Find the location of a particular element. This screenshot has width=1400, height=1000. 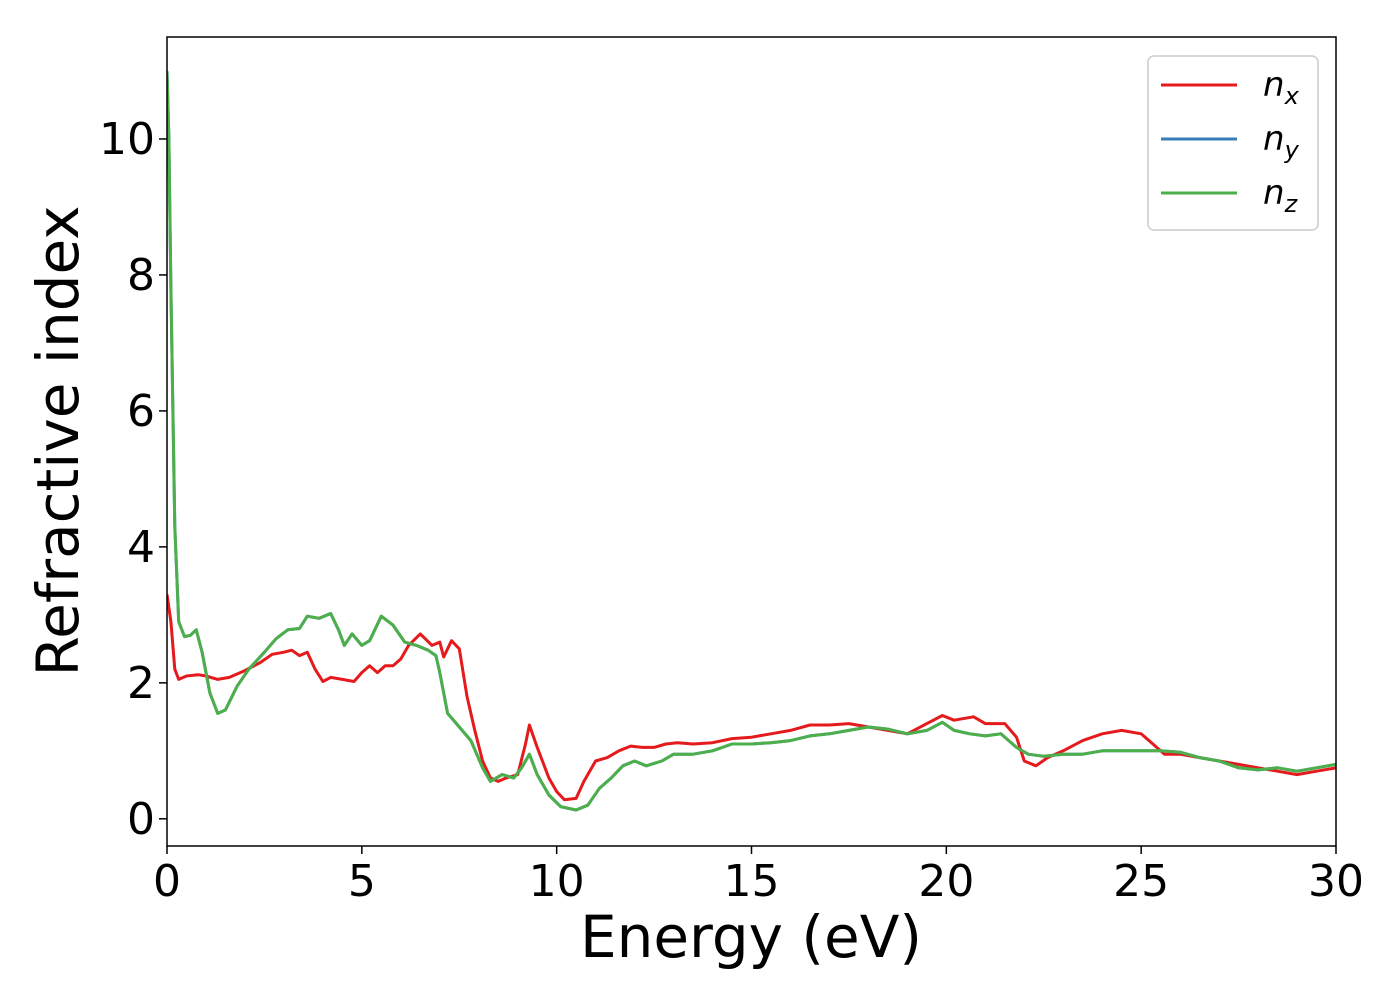

y-axis: 0 2 4 6 8 10 is located at coordinates (133, 479).